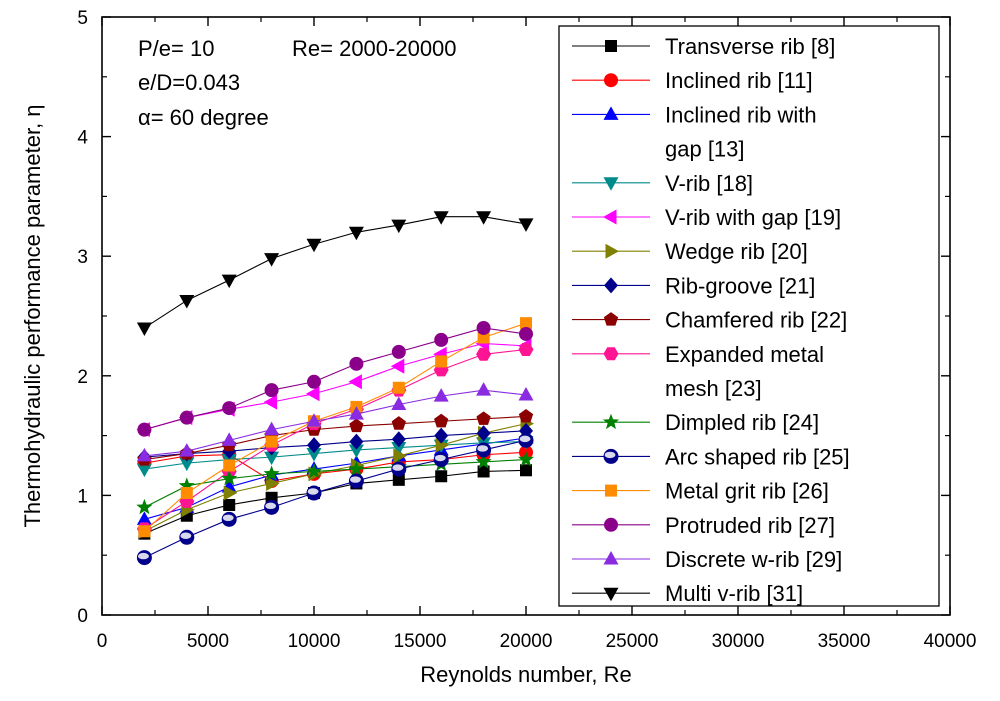 The image size is (1000, 701). Describe the element at coordinates (690, 251) in the screenshot. I see `legend-entry-wedge-rib-20: Wedge rib [20]` at that location.